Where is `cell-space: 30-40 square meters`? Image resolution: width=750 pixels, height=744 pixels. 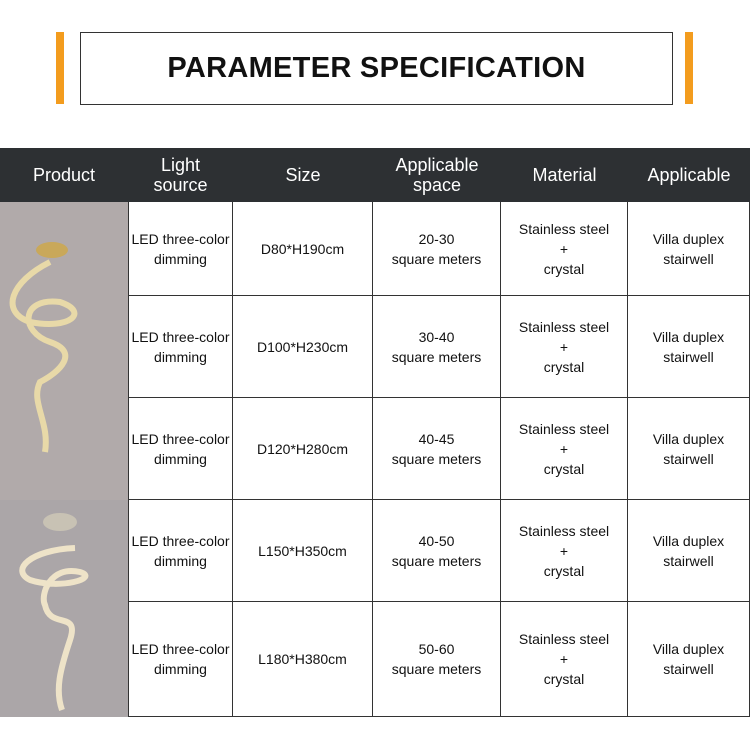 cell-space: 30-40 square meters is located at coordinates (437, 347).